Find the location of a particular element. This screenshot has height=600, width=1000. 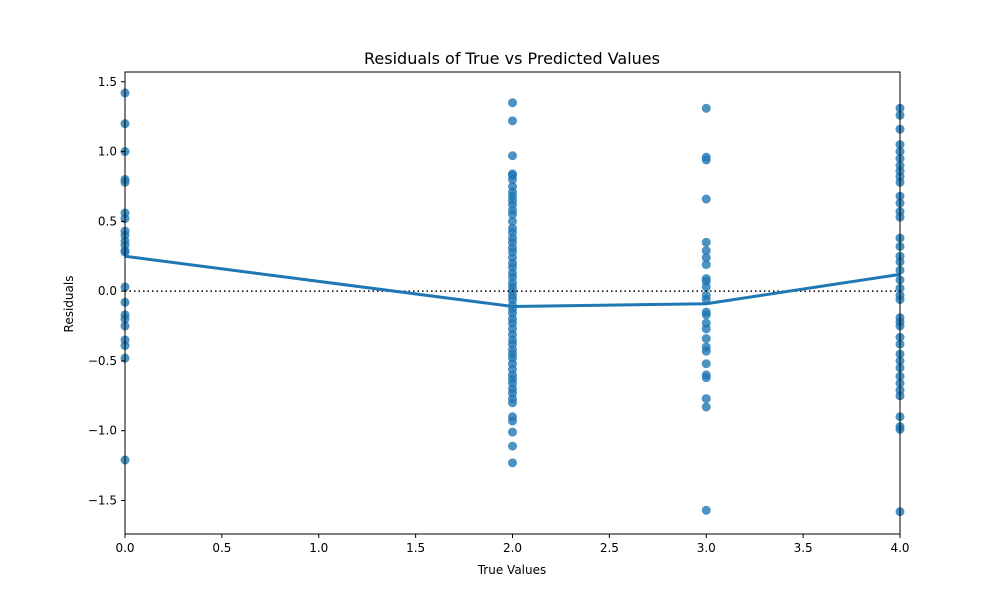

x-tick-label: 1.5 is located at coordinates (415, 548).